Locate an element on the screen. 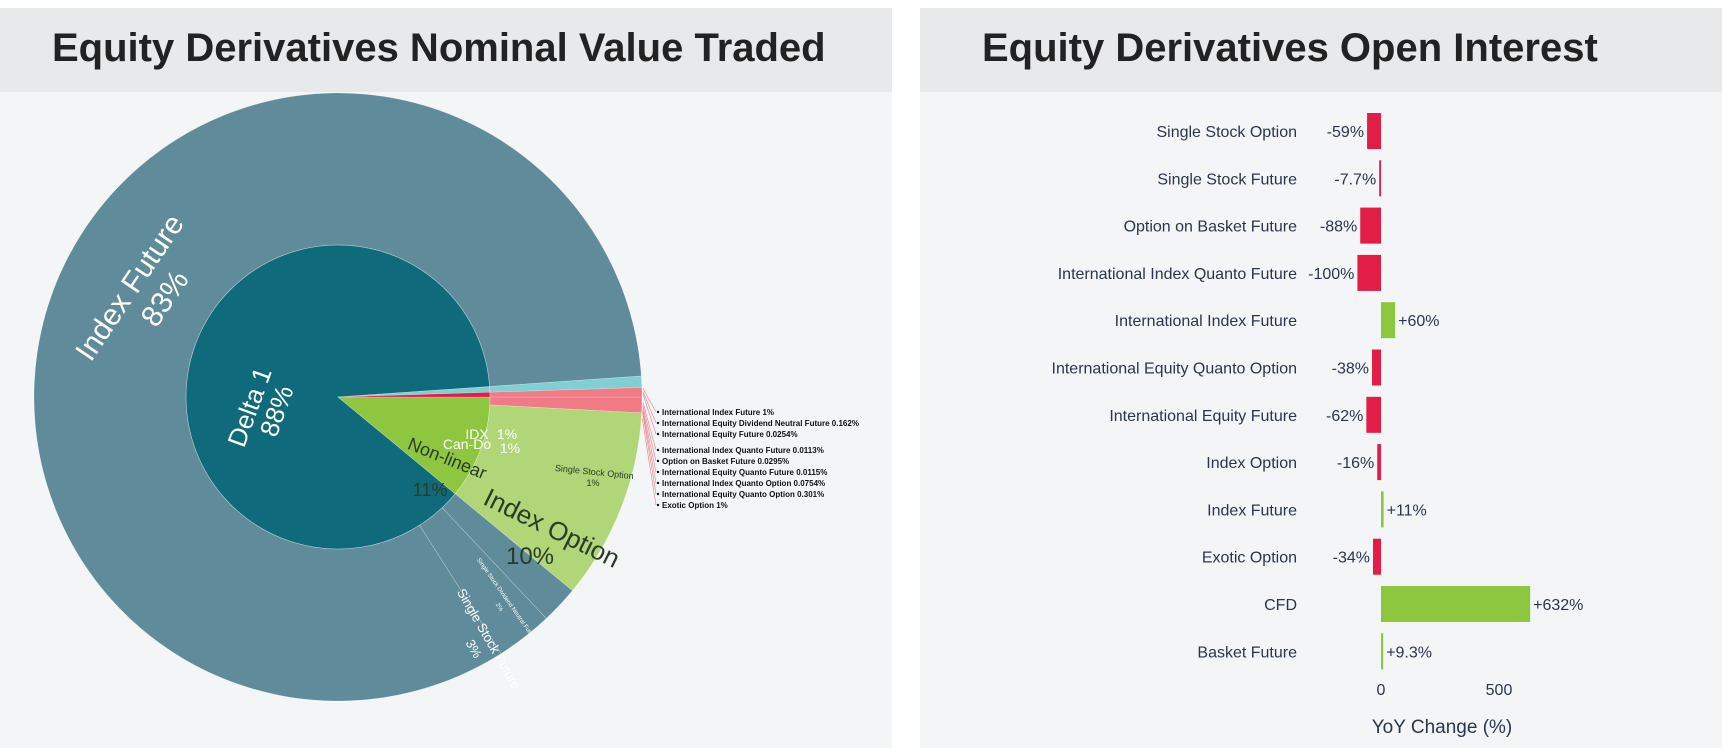 This screenshot has height=748, width=1722. sunburst-pct-non-linear: 11% is located at coordinates (430, 490).